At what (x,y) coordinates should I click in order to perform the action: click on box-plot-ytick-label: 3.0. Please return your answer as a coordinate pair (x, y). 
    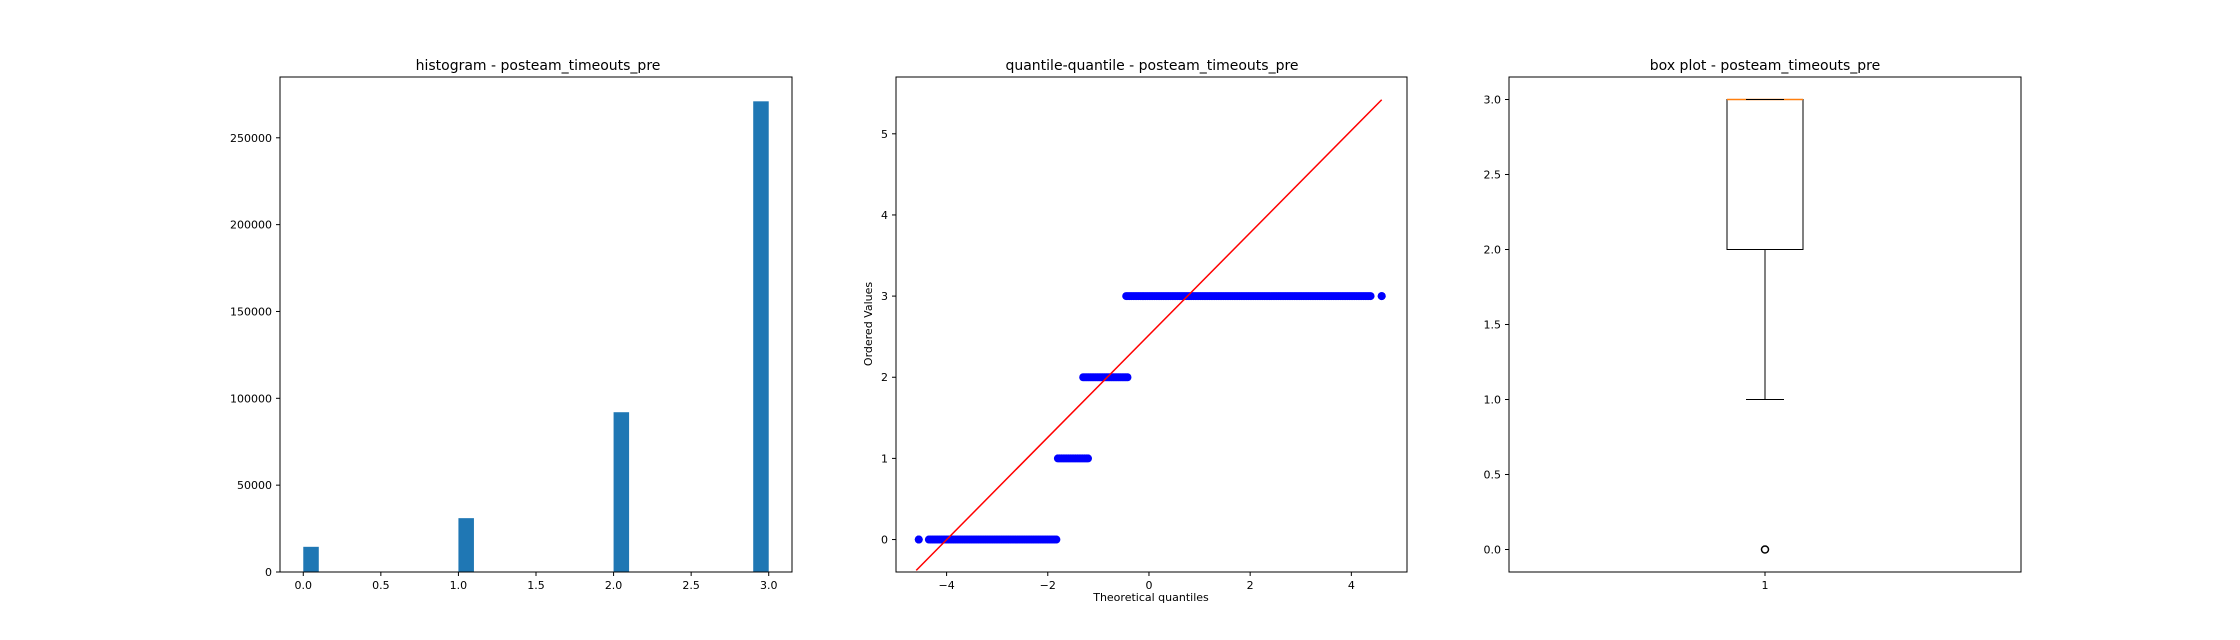
    Looking at the image, I should click on (1493, 100).